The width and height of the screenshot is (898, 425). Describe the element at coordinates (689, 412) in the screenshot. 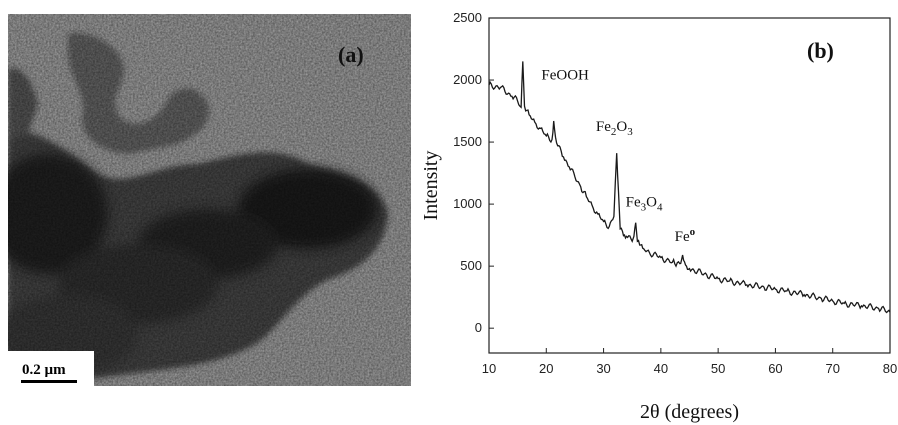

I see `x-axis-title: 2θ (degrees)` at that location.